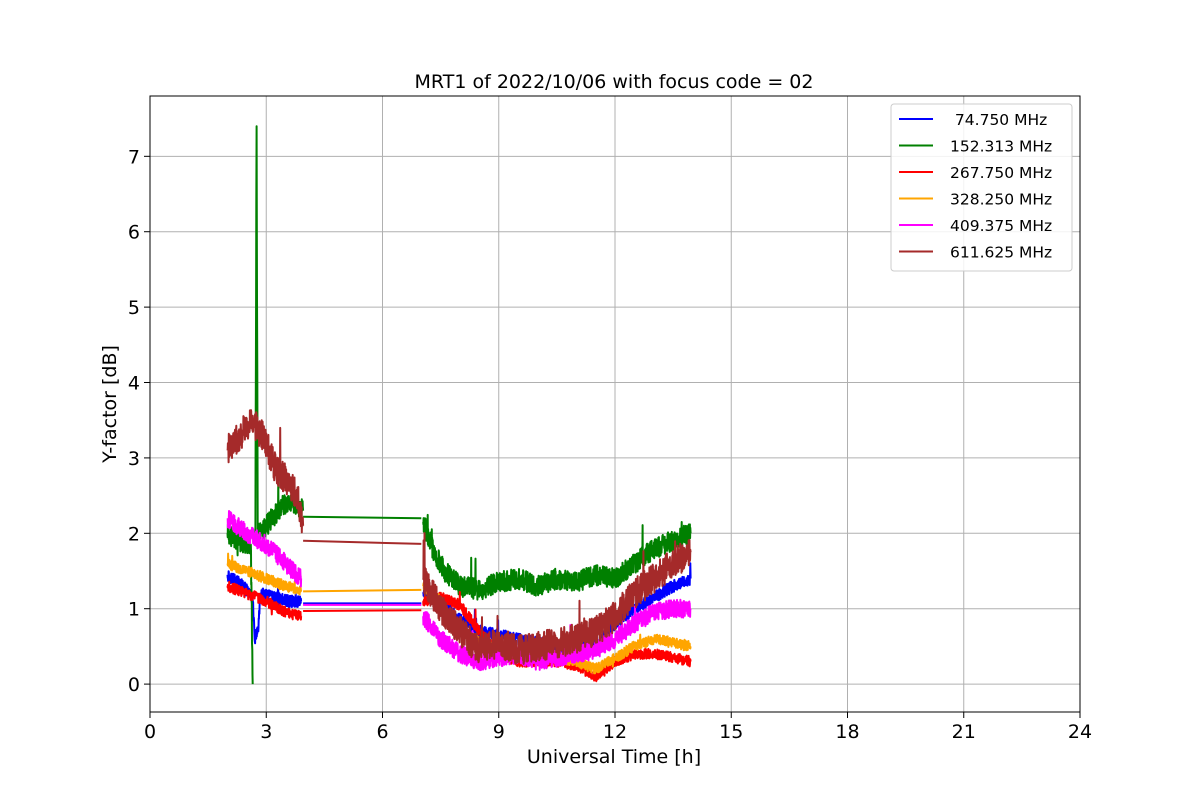  What do you see at coordinates (110, 404) in the screenshot?
I see `y-axis-label: Y-factor [dB]` at bounding box center [110, 404].